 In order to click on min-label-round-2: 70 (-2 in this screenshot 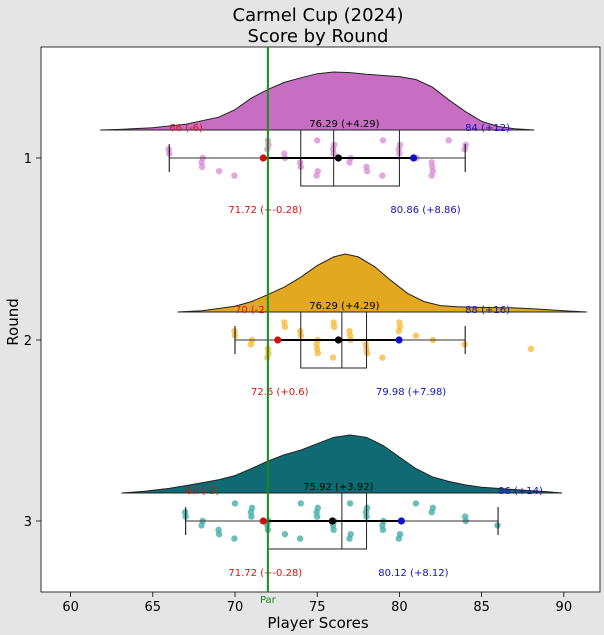, I will do `click(250, 310)`.